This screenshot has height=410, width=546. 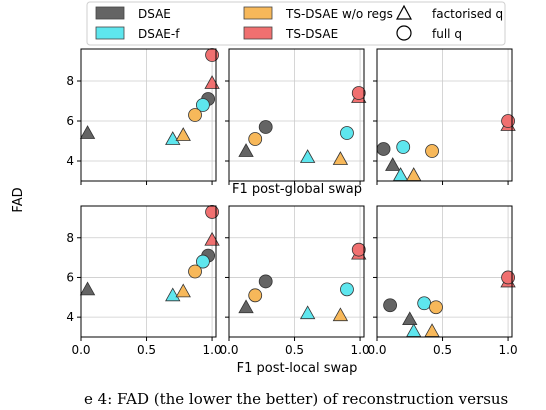 What do you see at coordinates (297, 189) in the screenshot?
I see `x-axis-label-global: F1 post-global swap` at bounding box center [297, 189].